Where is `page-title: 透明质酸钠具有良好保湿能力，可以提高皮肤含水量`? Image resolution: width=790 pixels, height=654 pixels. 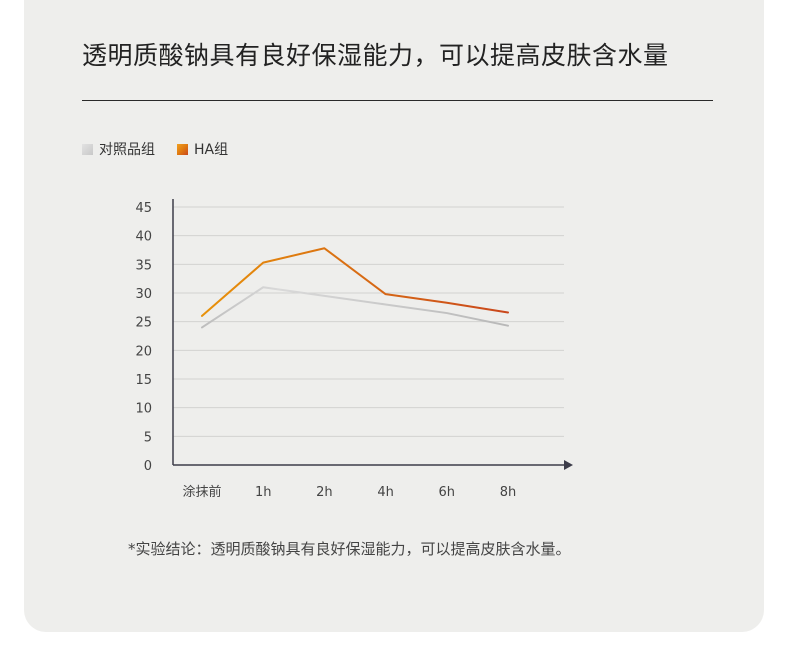
page-title: 透明质酸钠具有良好保湿能力，可以提高皮肤含水量 is located at coordinates (375, 55).